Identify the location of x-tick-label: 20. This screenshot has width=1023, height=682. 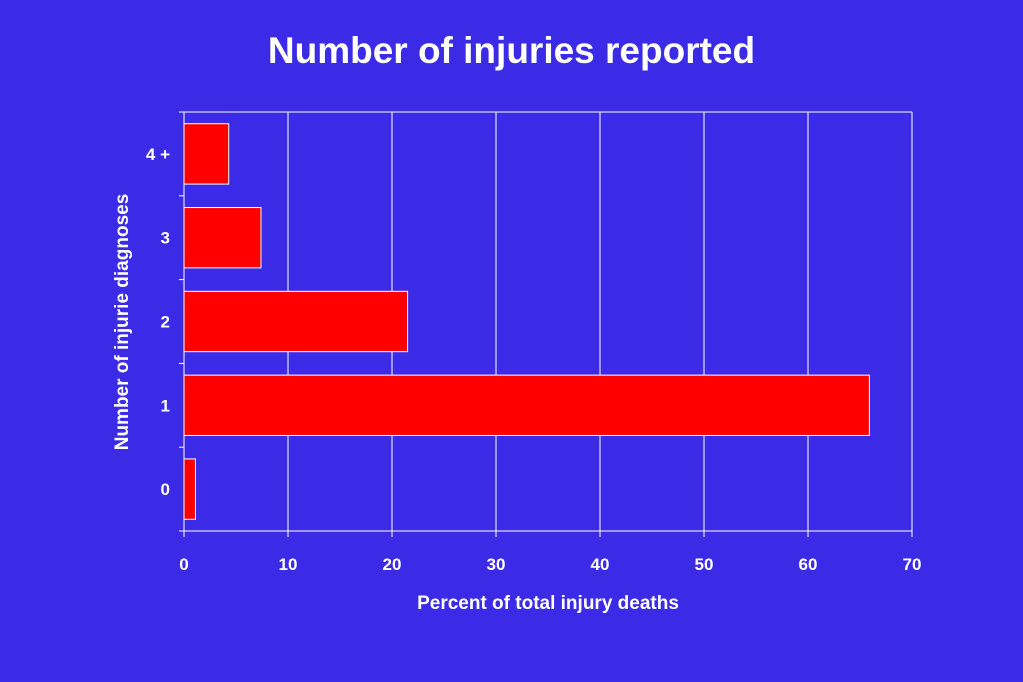
(392, 564).